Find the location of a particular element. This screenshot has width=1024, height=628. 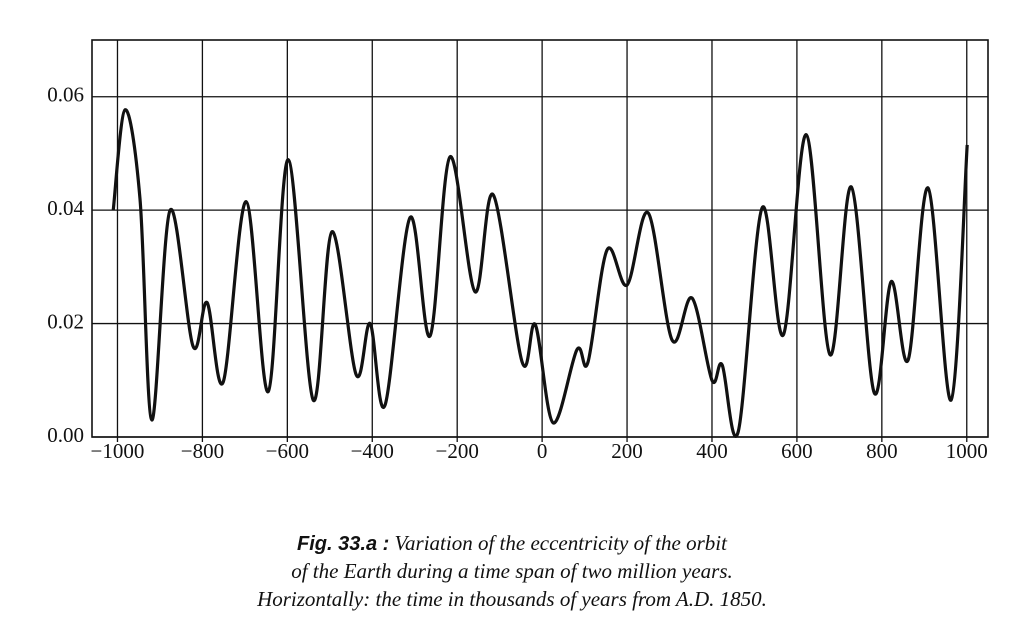

x-tick-label: −400 is located at coordinates (372, 451).